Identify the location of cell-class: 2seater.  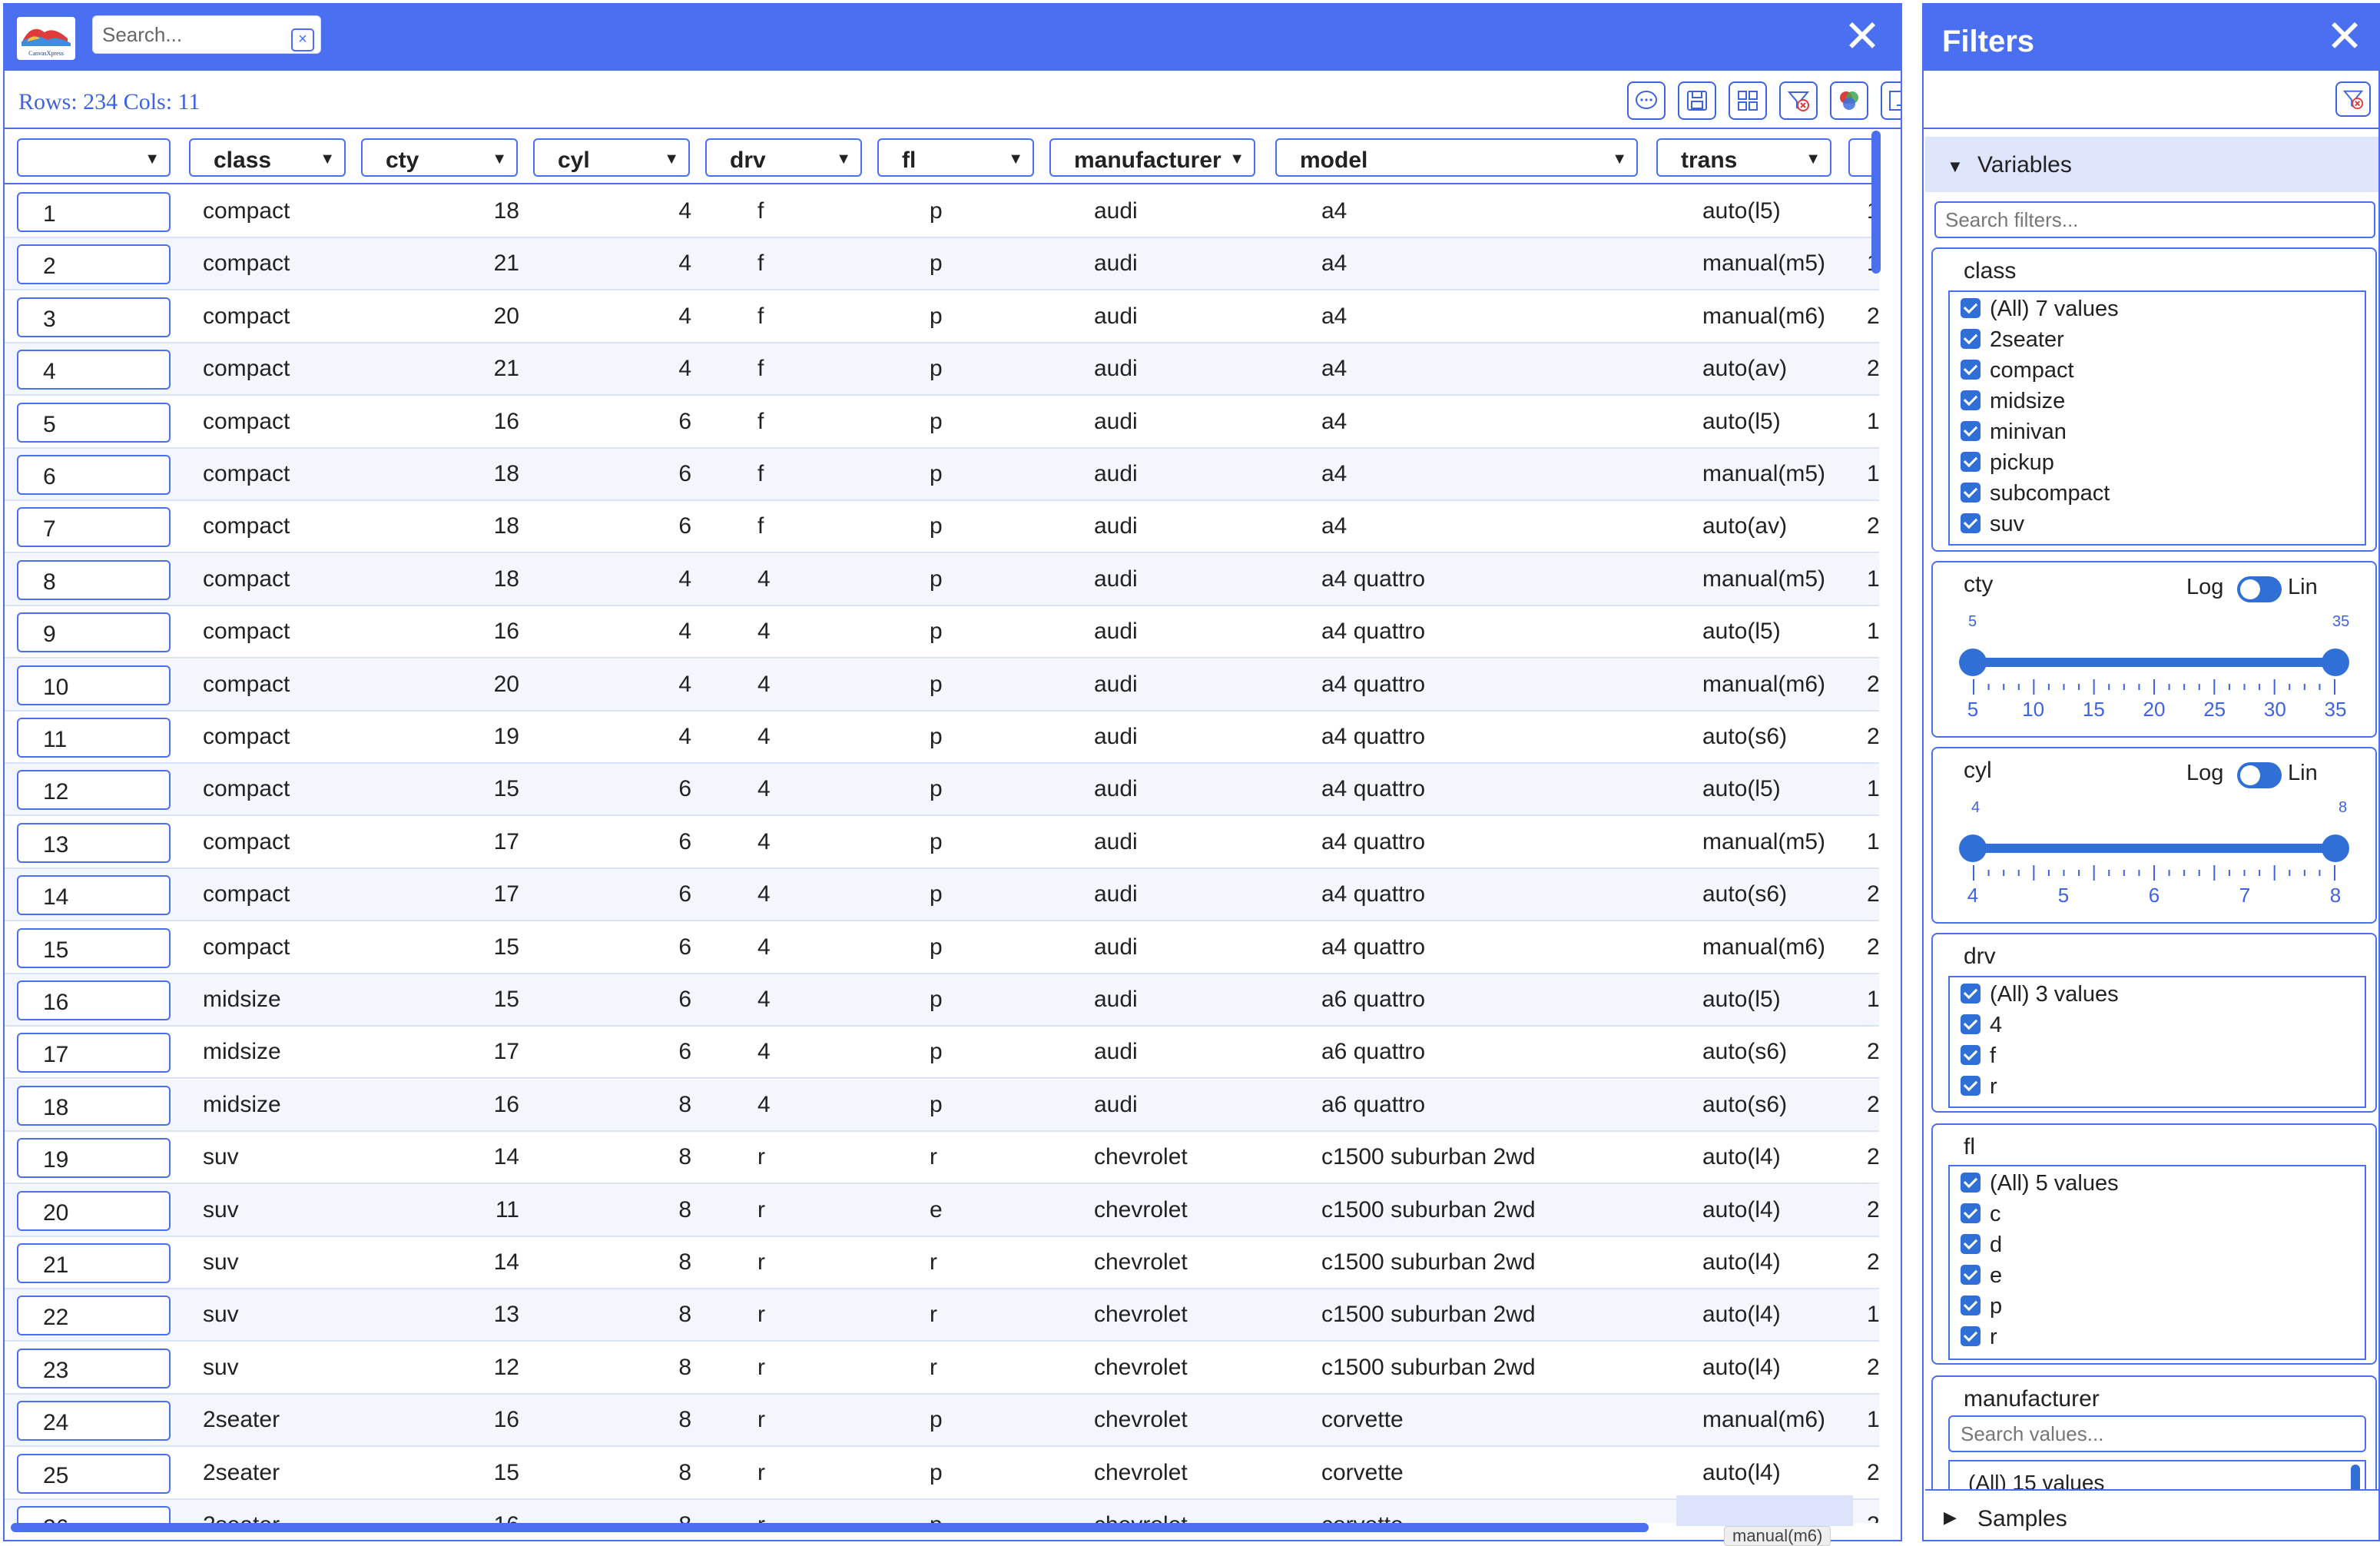
(241, 1420).